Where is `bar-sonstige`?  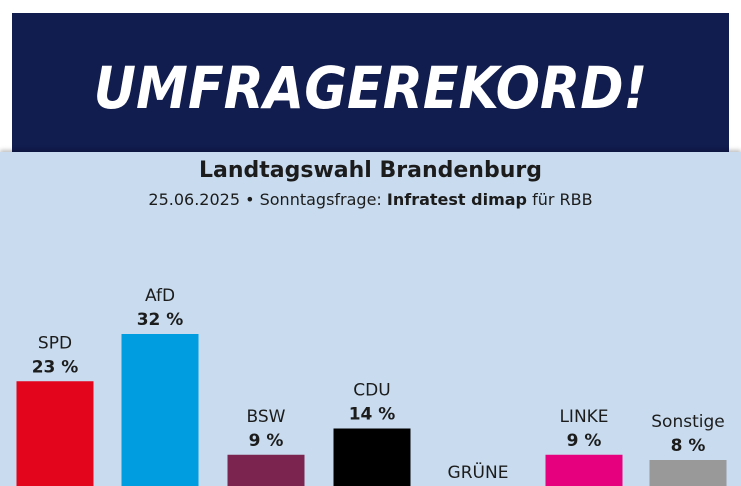
bar-sonstige is located at coordinates (688, 473).